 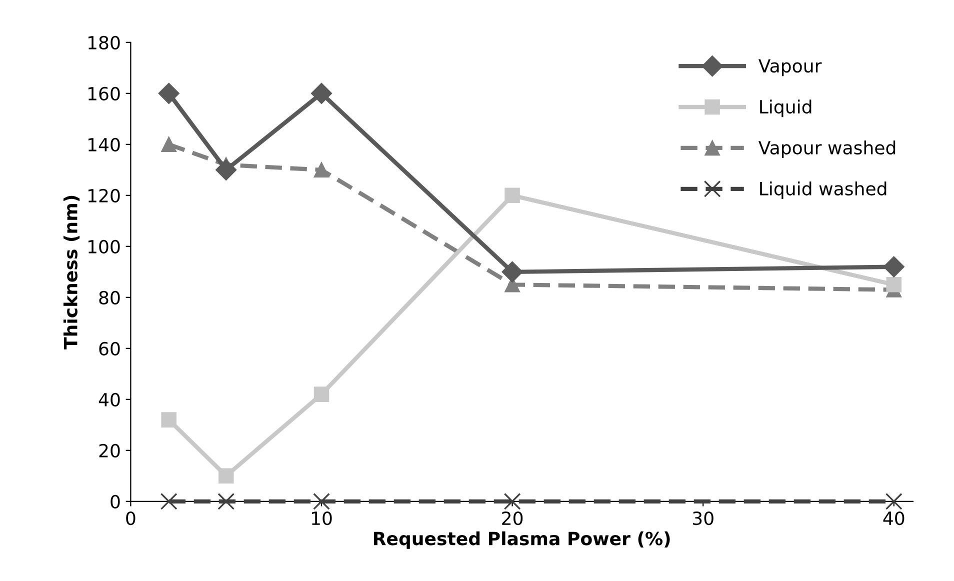 What do you see at coordinates (823, 190) in the screenshot?
I see `legend-label: Liquid washed` at bounding box center [823, 190].